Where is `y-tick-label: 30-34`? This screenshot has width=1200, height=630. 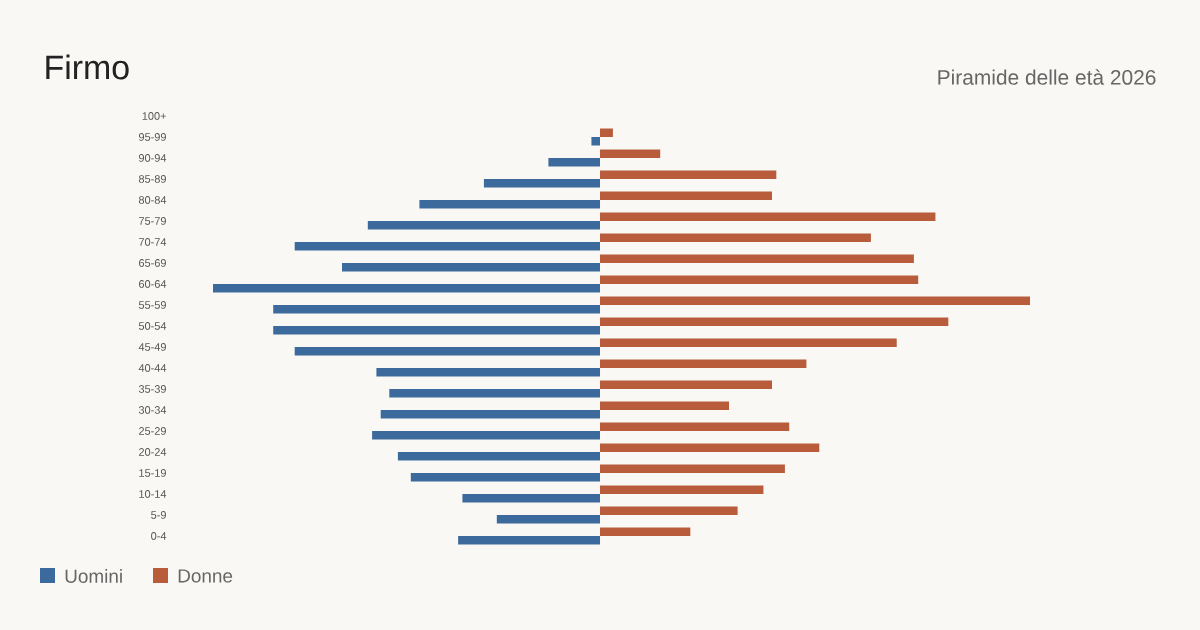
y-tick-label: 30-34 is located at coordinates (152, 410).